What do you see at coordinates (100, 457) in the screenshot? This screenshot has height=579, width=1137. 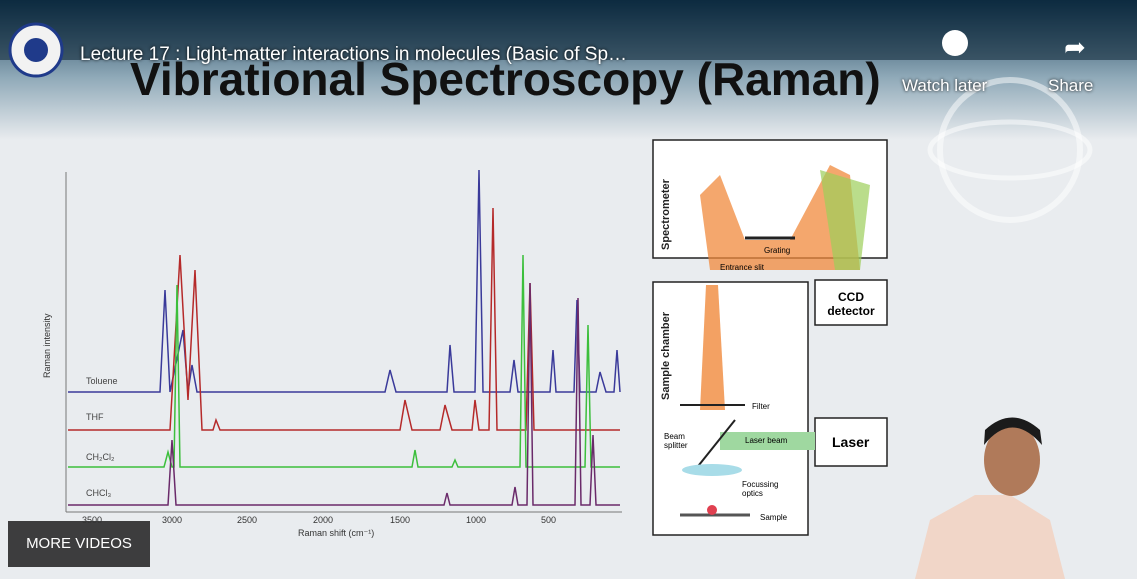 I see `trace-label: CH₂Cl₂` at bounding box center [100, 457].